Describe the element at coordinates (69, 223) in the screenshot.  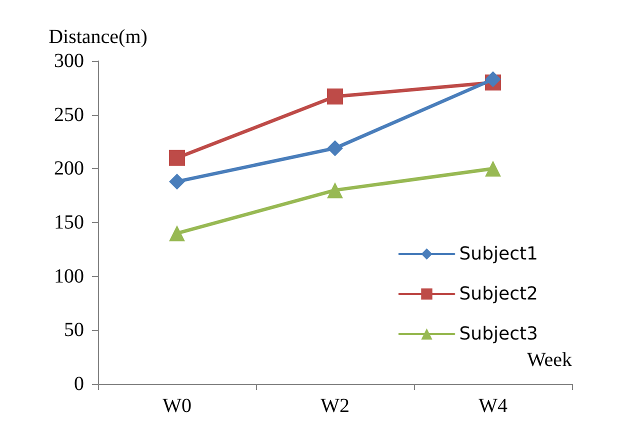
I see `y-tick-label: 150` at that location.